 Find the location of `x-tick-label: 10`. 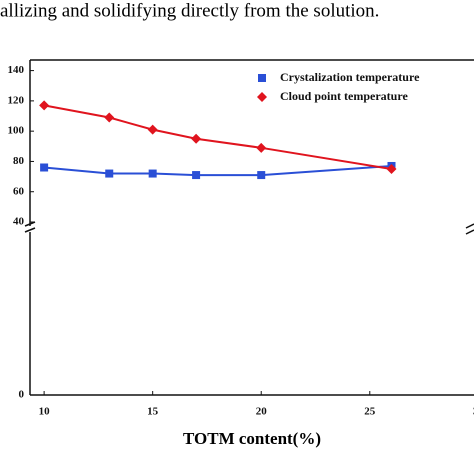

x-tick-label: 10 is located at coordinates (45, 412).